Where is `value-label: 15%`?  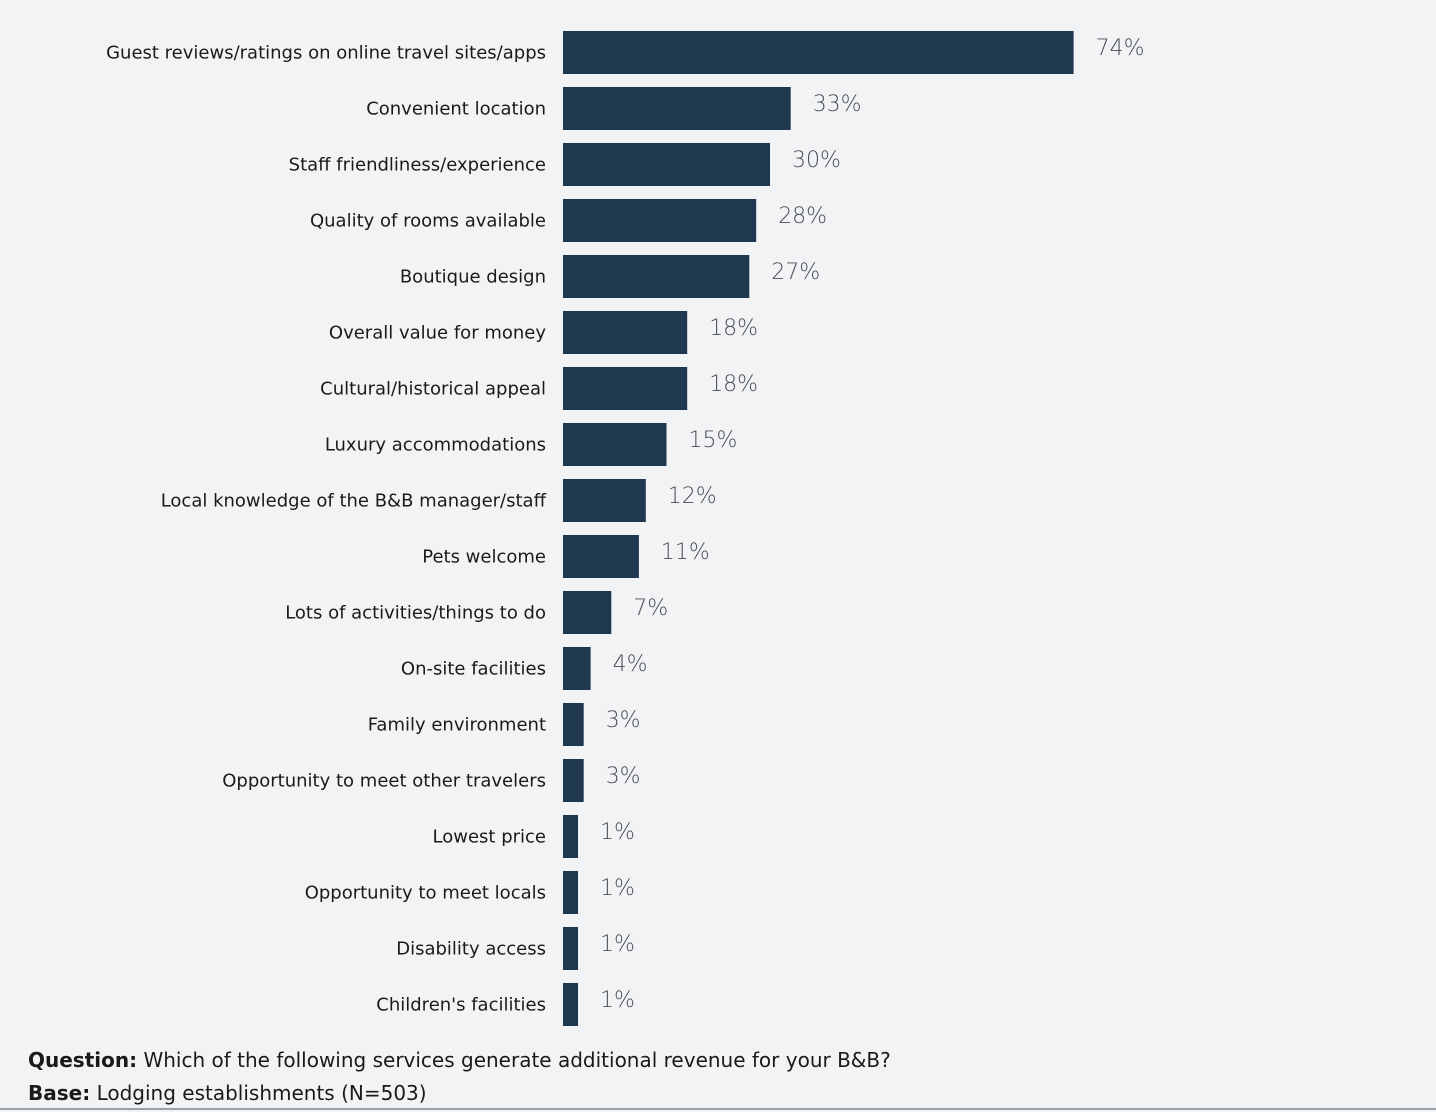 value-label: 15% is located at coordinates (713, 440).